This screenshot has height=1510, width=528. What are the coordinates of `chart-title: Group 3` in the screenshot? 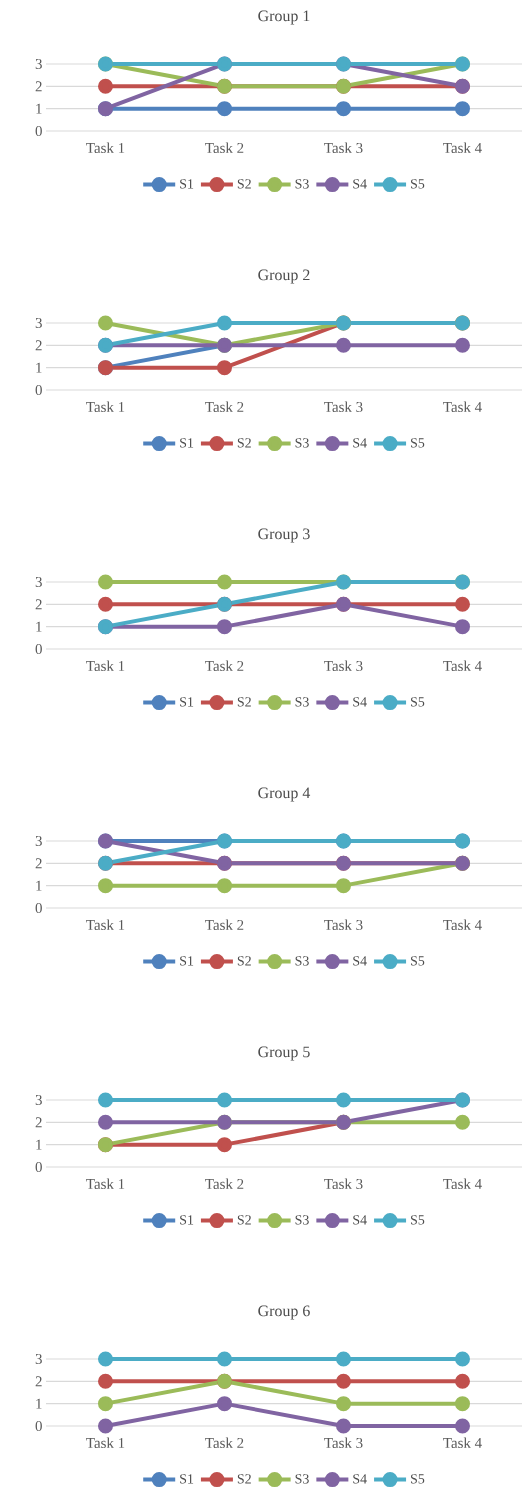 It's located at (284, 535).